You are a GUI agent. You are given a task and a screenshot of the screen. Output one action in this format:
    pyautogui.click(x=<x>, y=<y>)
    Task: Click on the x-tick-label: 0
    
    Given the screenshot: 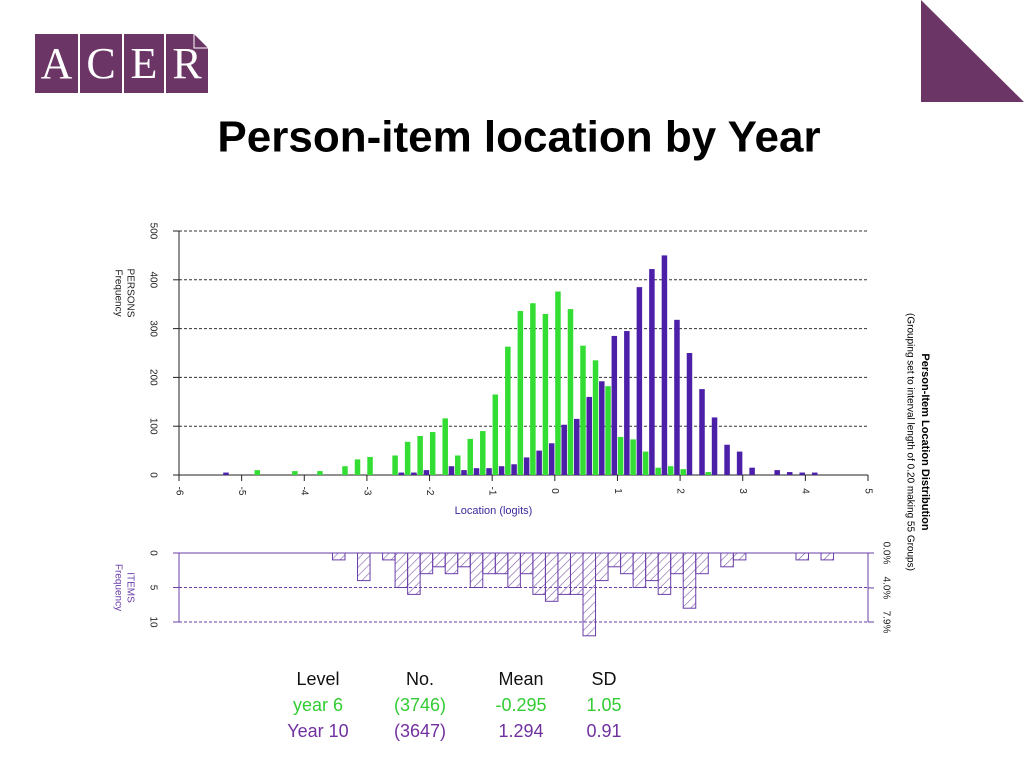 What is the action you would take?
    pyautogui.click(x=554, y=491)
    